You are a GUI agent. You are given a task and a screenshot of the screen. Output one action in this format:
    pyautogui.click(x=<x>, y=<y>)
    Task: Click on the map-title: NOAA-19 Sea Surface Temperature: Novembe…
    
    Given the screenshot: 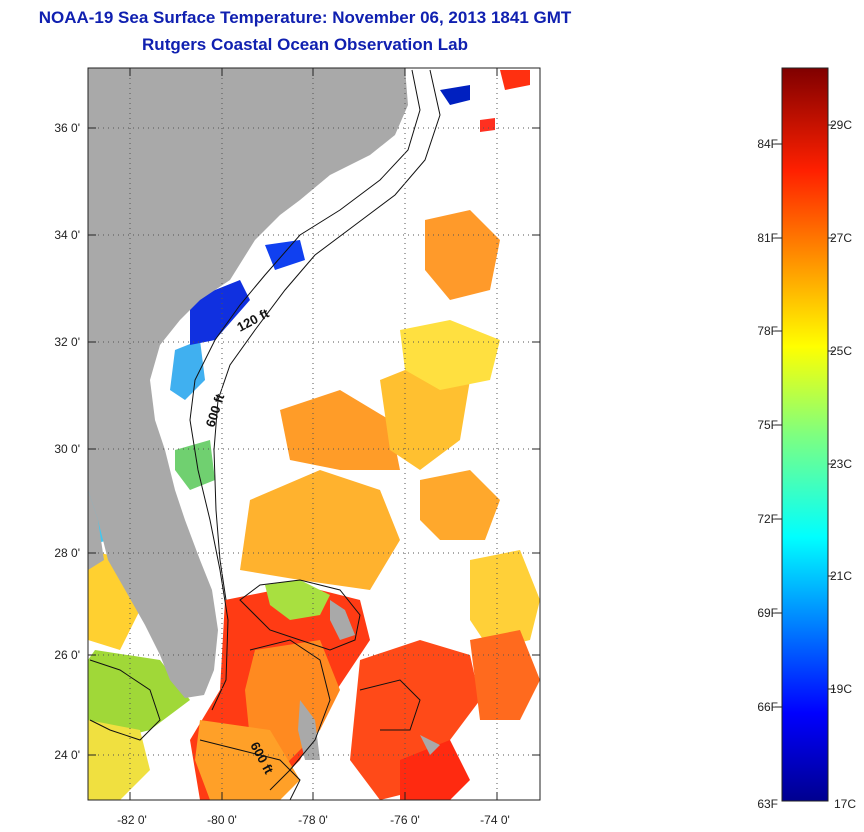 What is the action you would take?
    pyautogui.click(x=305, y=17)
    